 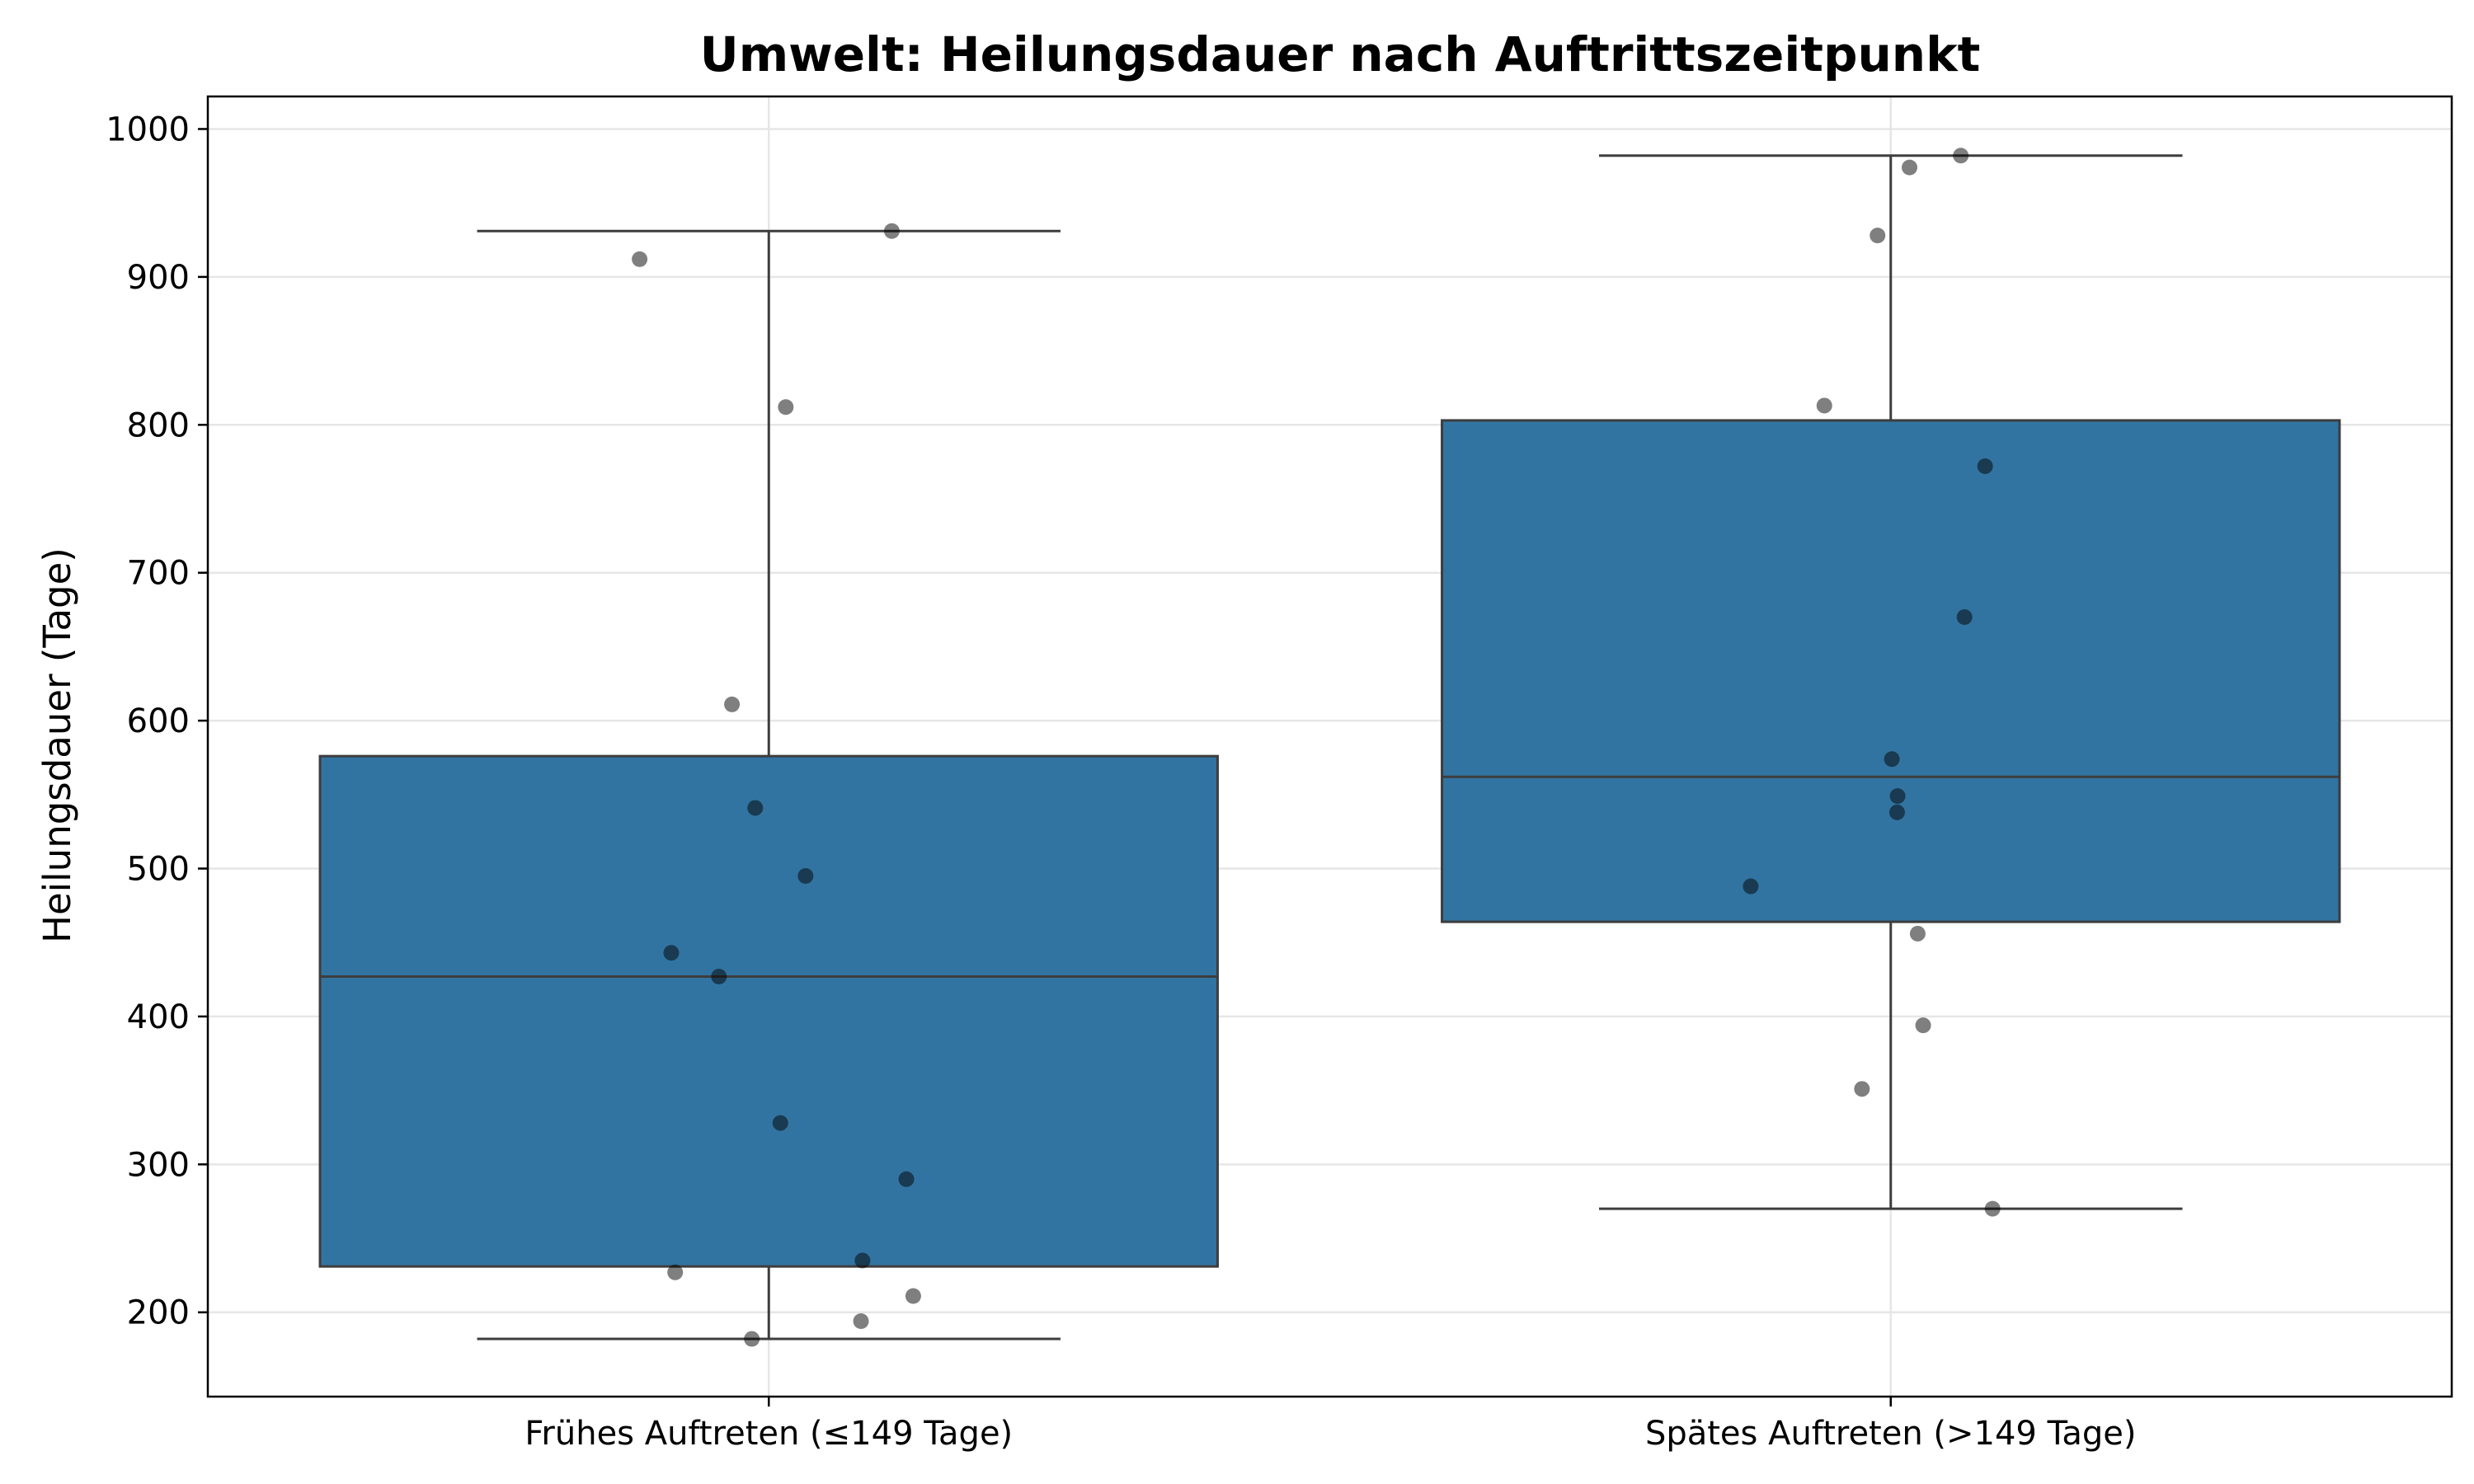 I want to click on y-tick-label: 1000, so click(x=148, y=129).